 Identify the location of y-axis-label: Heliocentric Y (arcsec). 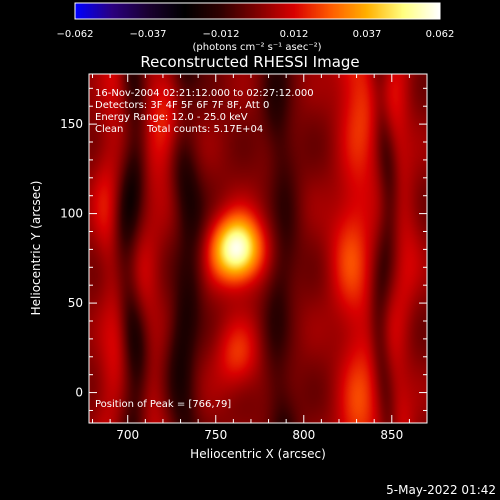
(36, 248).